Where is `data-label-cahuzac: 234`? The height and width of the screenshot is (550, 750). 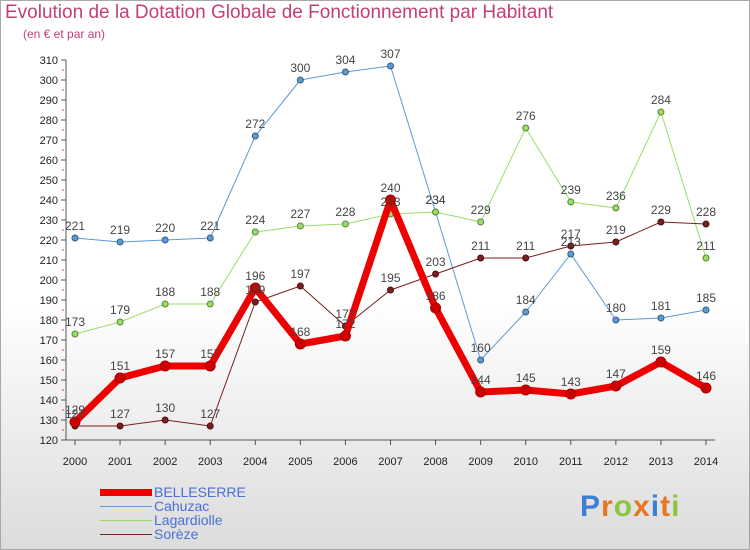
data-label-cahuzac: 234 is located at coordinates (436, 200).